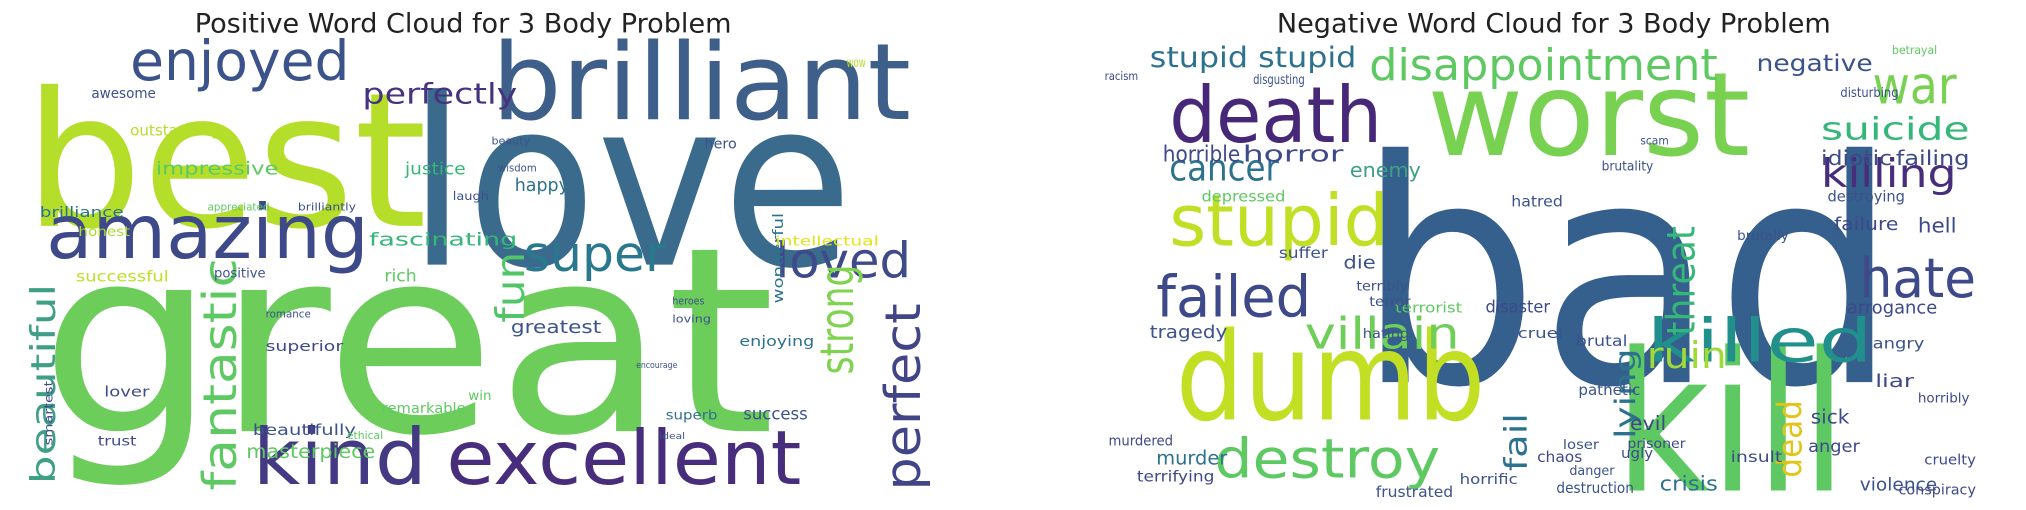 Image resolution: width=2026 pixels, height=510 pixels. Describe the element at coordinates (123, 94) in the screenshot. I see `word: awesome` at that location.